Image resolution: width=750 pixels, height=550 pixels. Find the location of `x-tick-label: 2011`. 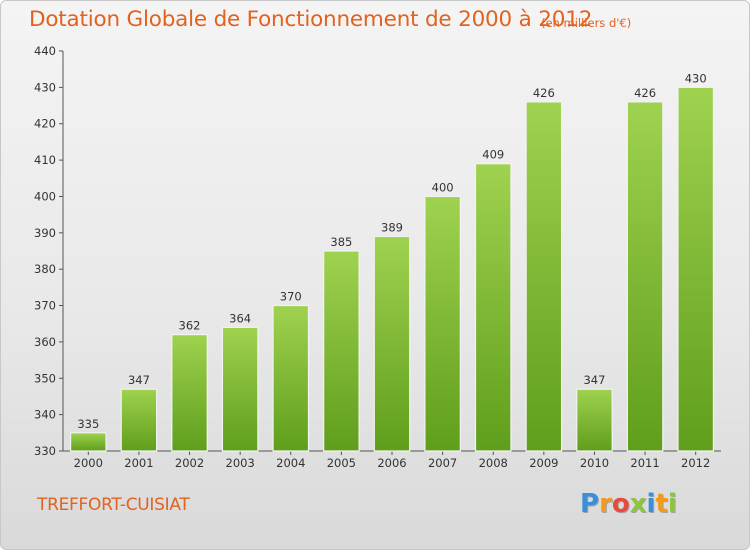

x-tick-label: 2011 is located at coordinates (644, 463).